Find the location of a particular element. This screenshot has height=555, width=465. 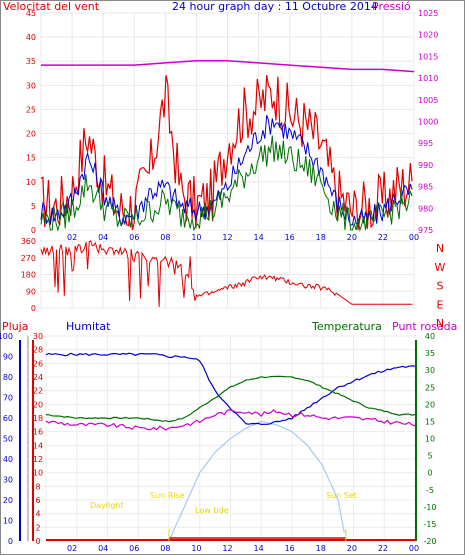

wind-left-tick: 30 is located at coordinates (31, 85).